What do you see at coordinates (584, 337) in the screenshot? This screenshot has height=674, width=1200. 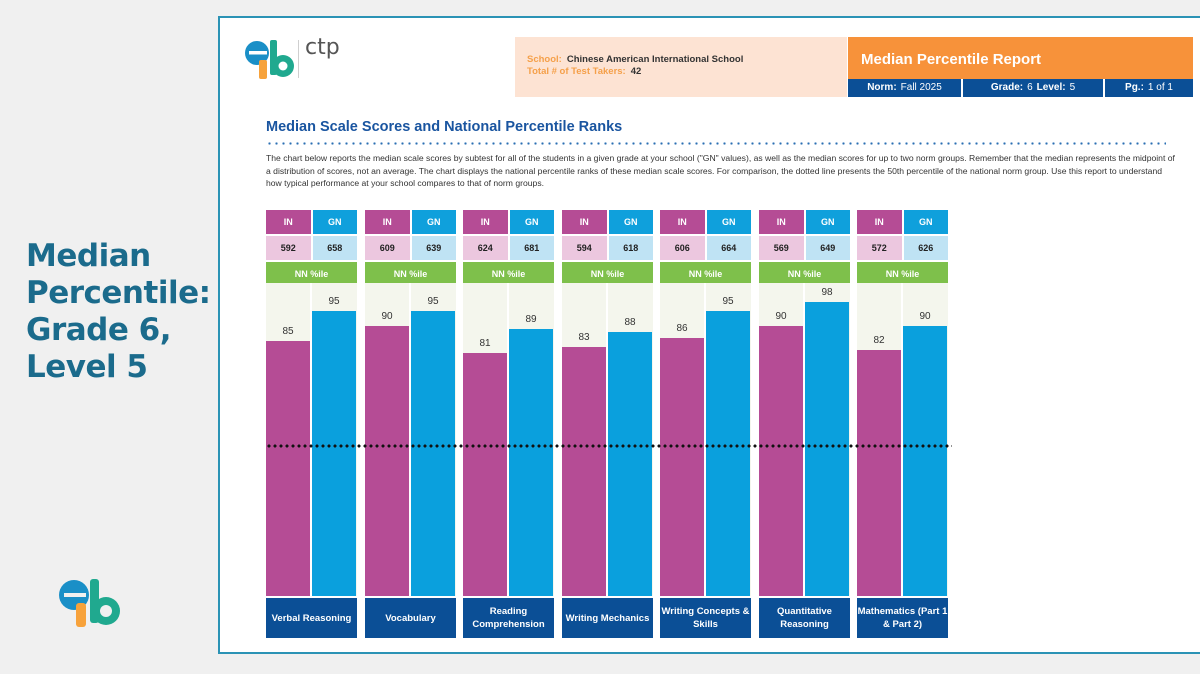 I see `data-label-in: 83` at bounding box center [584, 337].